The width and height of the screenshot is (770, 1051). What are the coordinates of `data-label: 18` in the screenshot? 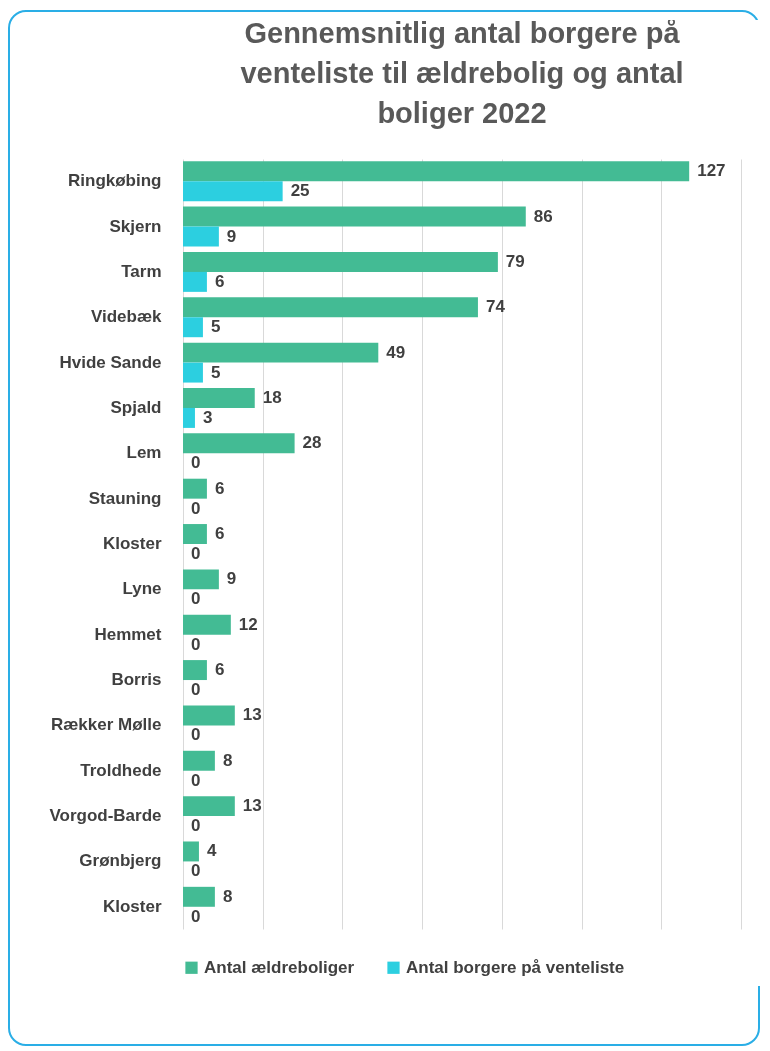 It's located at (272, 397).